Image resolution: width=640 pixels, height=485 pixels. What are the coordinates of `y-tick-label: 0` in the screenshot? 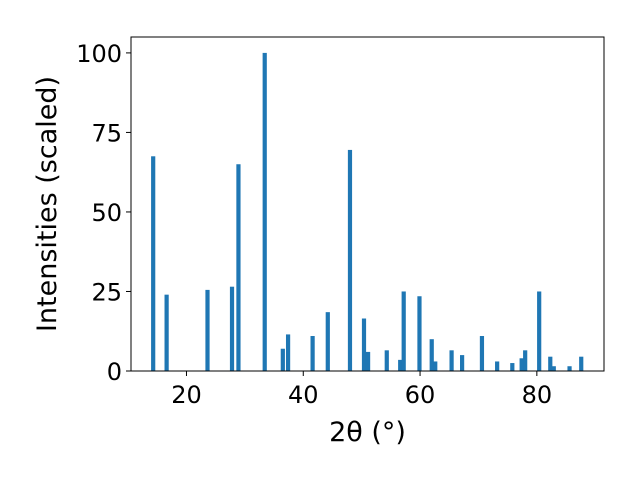 It's located at (114, 372).